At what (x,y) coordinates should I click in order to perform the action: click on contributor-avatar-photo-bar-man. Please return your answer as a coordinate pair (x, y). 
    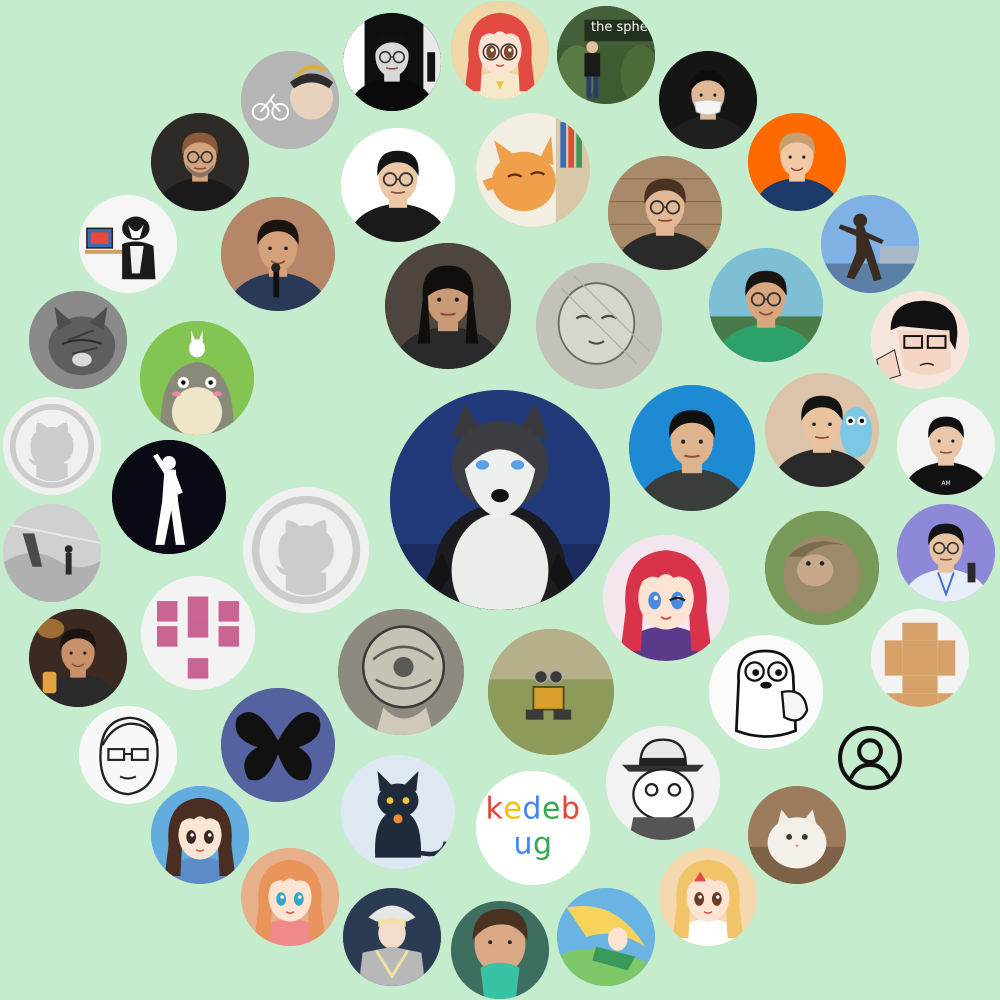
    Looking at the image, I should click on (78, 658).